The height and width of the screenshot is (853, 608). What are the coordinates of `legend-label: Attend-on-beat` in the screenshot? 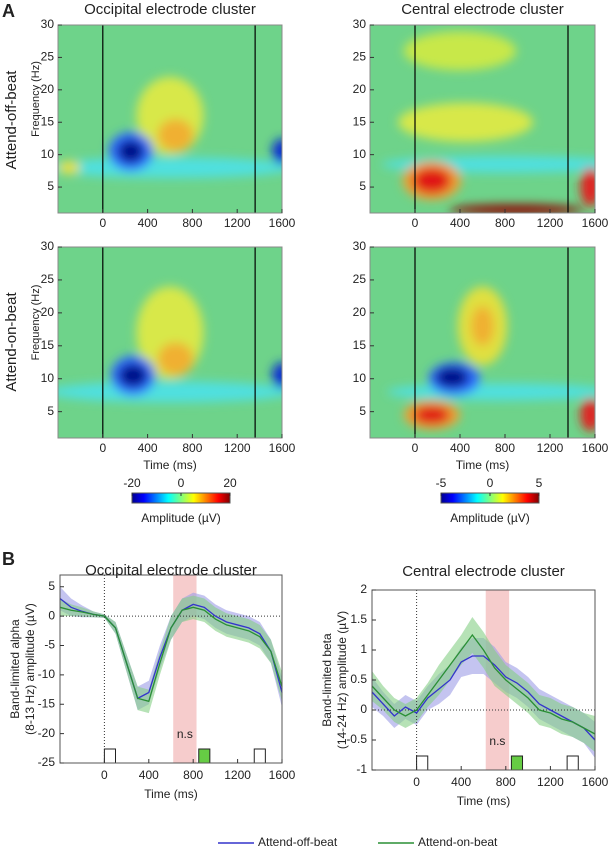 It's located at (458, 842).